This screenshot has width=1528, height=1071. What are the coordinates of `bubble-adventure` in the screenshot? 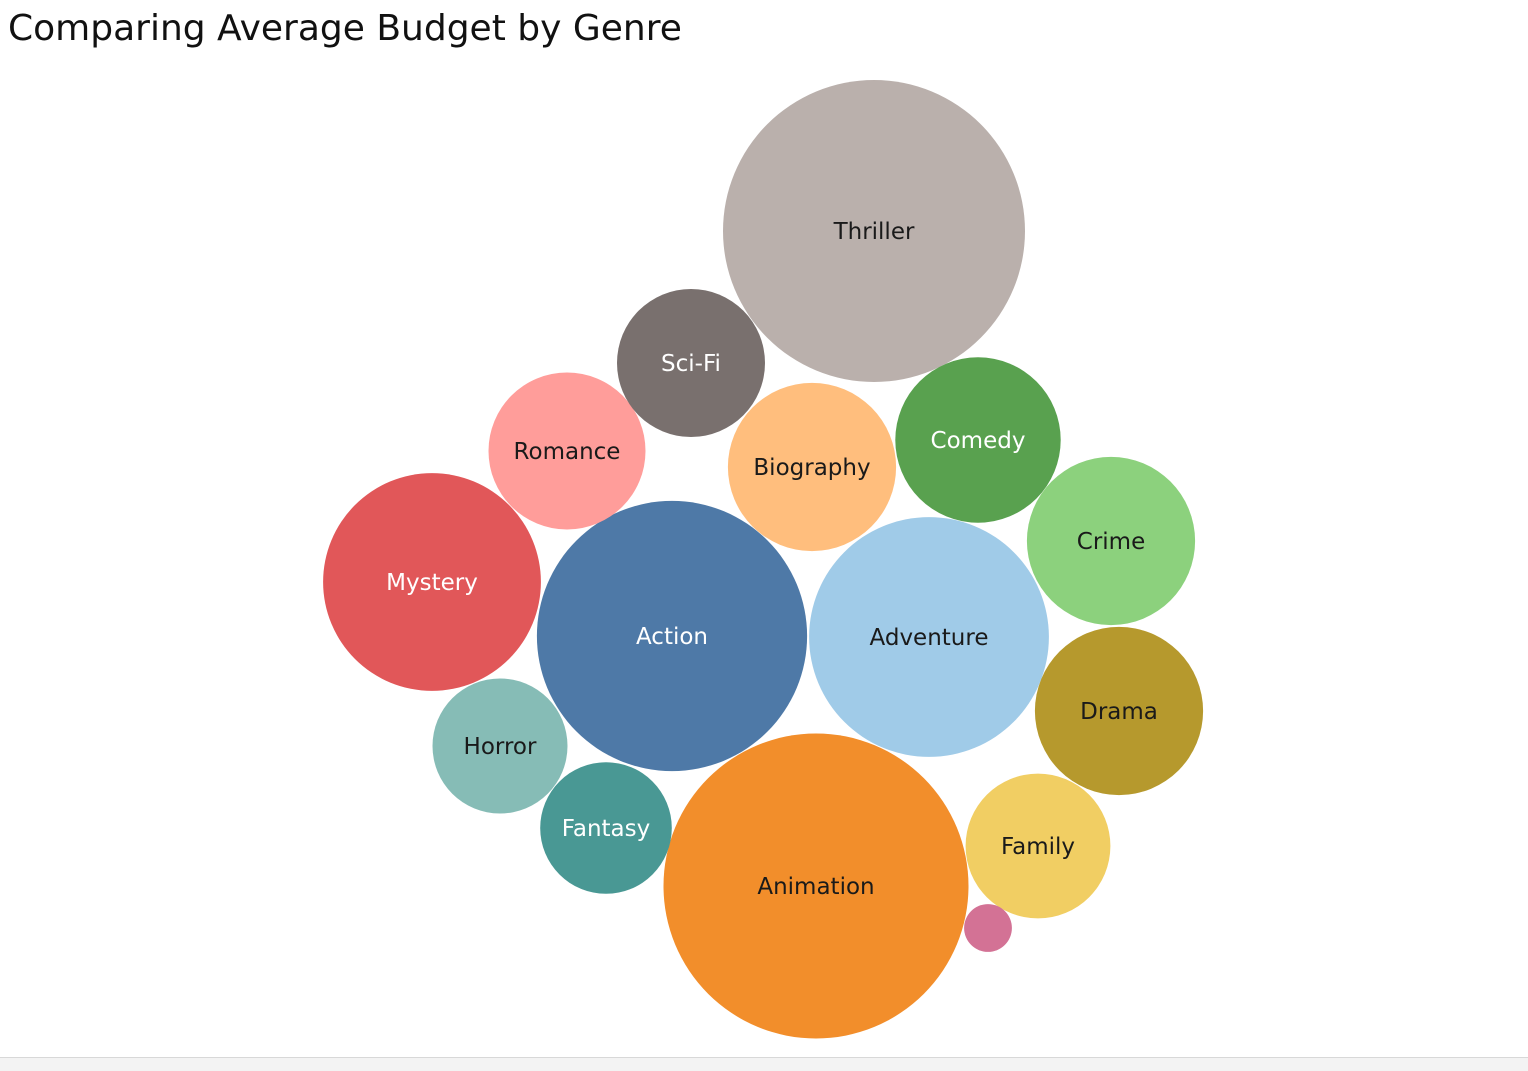 It's located at (929, 637).